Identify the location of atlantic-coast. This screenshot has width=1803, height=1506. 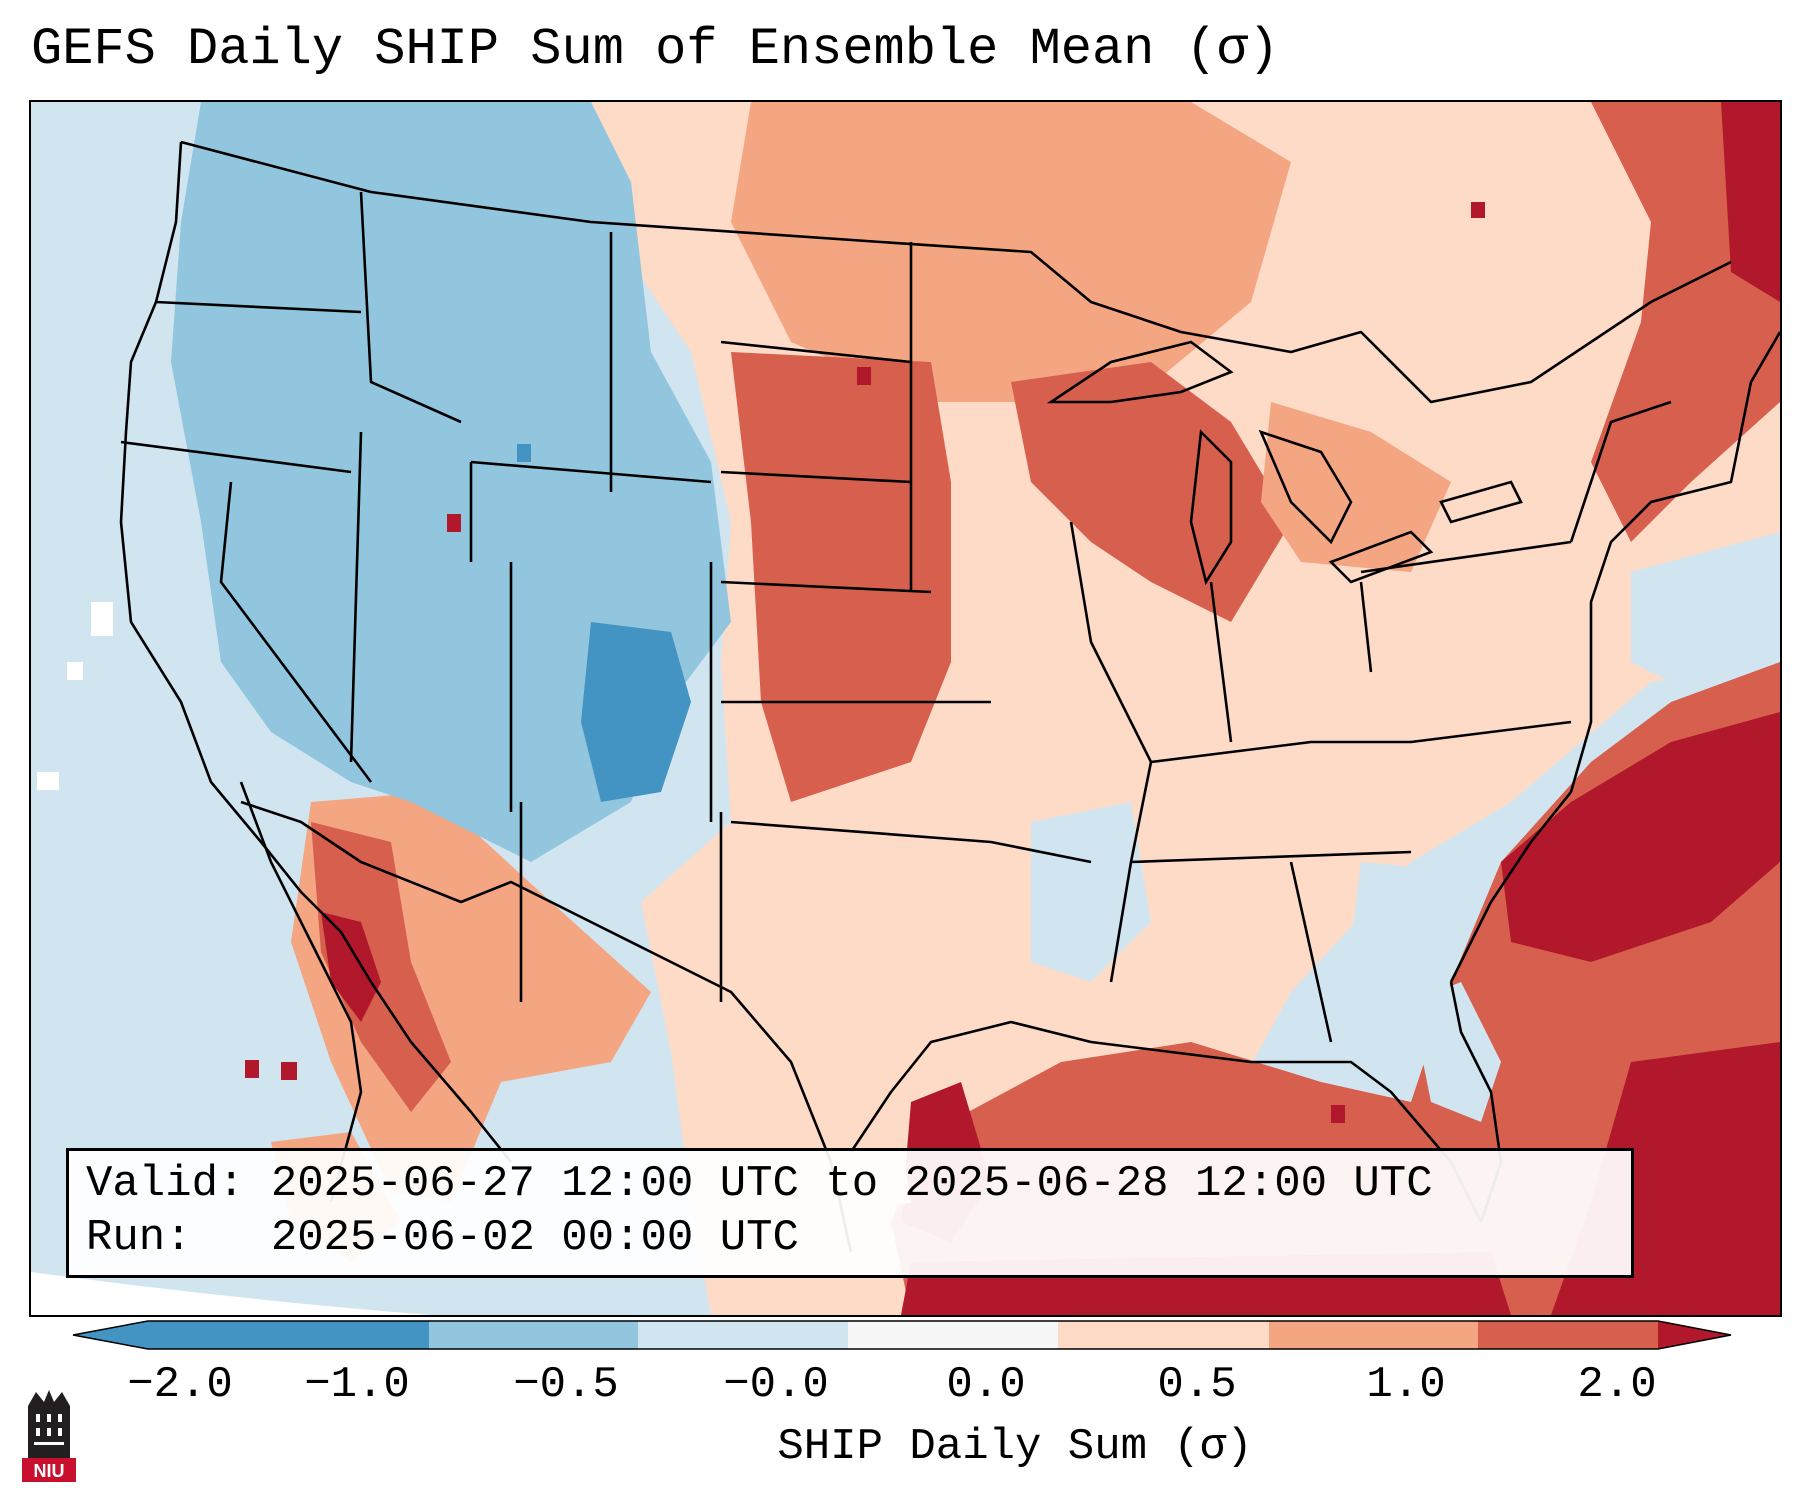
(1614, 657).